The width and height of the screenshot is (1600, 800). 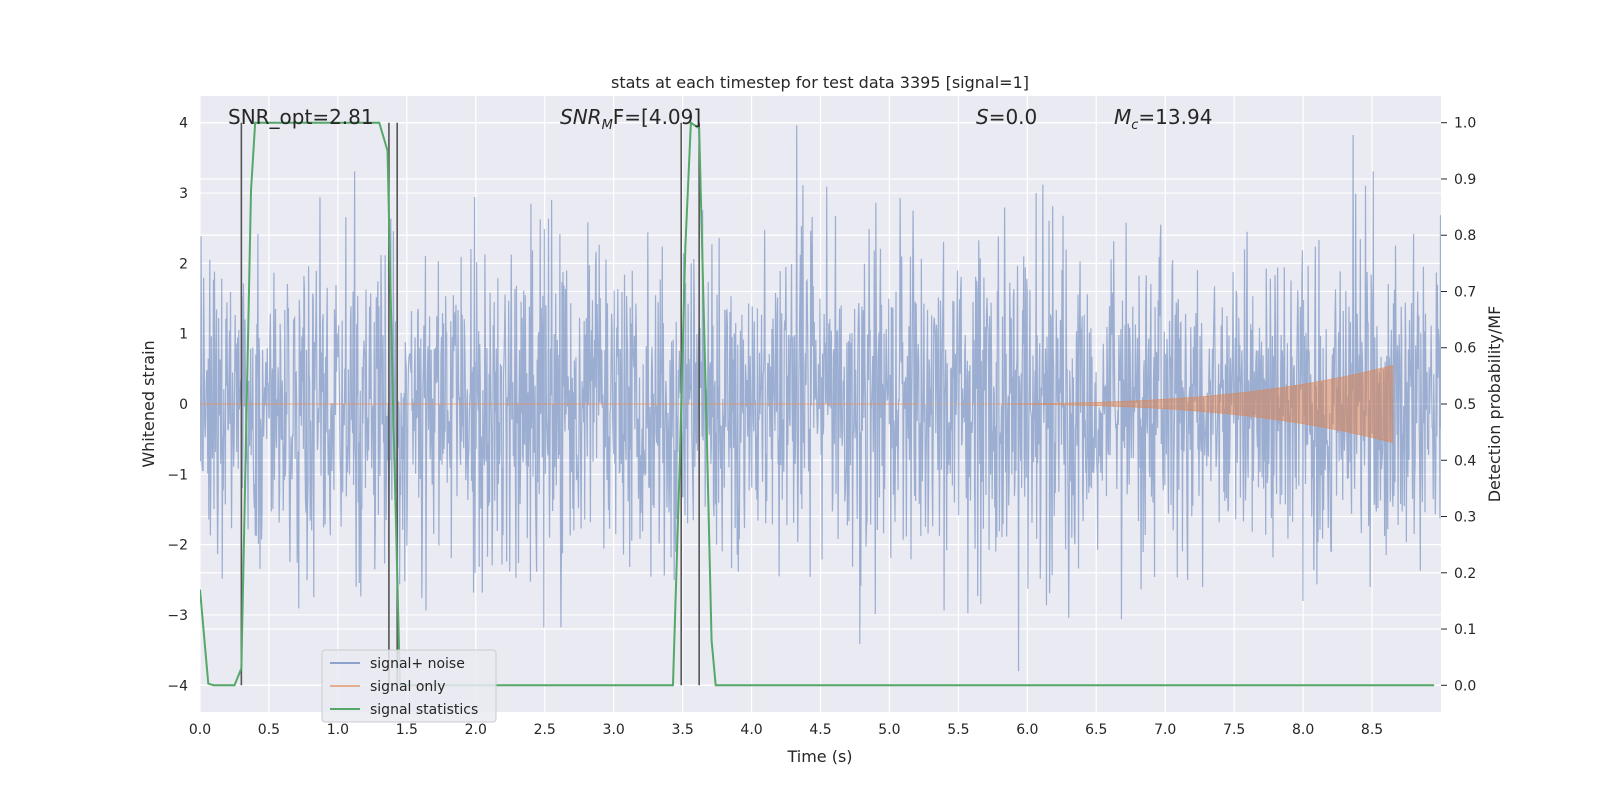 What do you see at coordinates (183, 194) in the screenshot?
I see `y-tick-label: 3` at bounding box center [183, 194].